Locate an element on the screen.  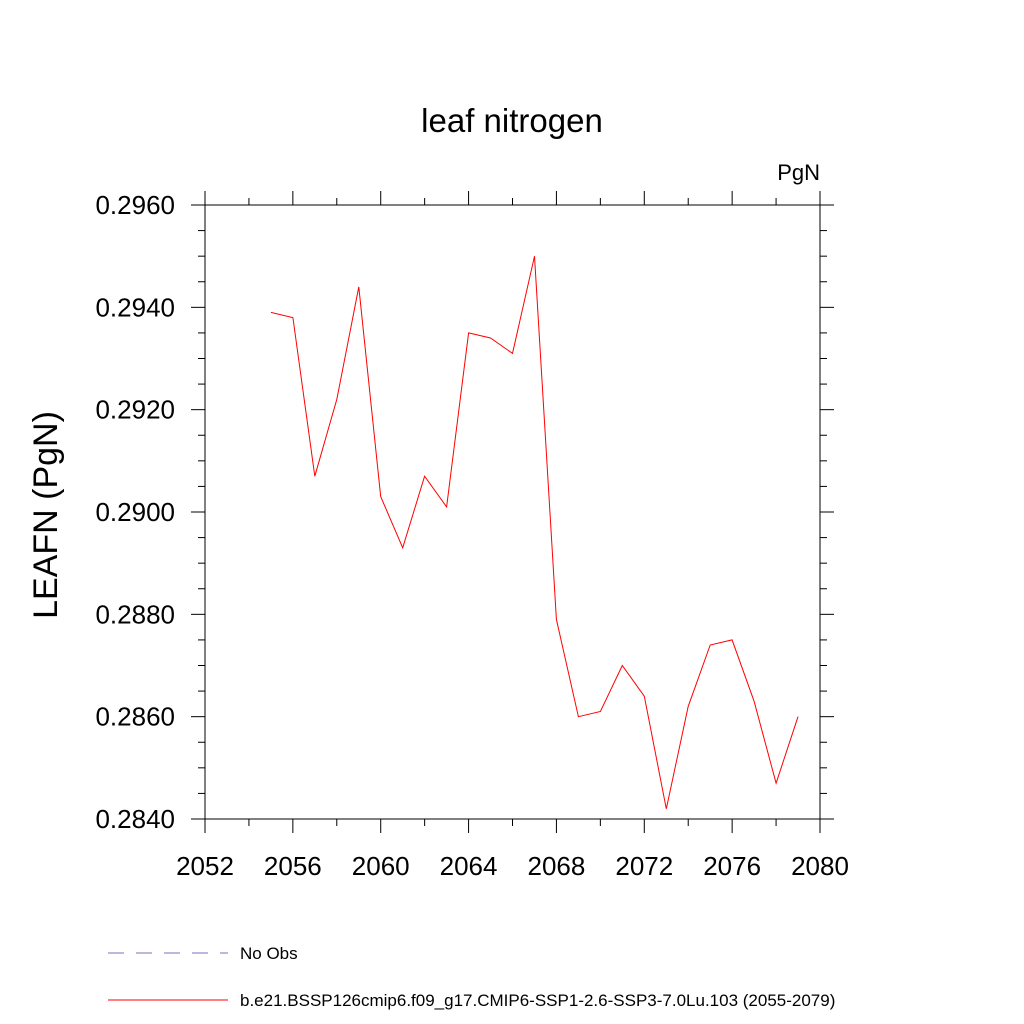
x-tick-label: 2076 is located at coordinates (732, 866).